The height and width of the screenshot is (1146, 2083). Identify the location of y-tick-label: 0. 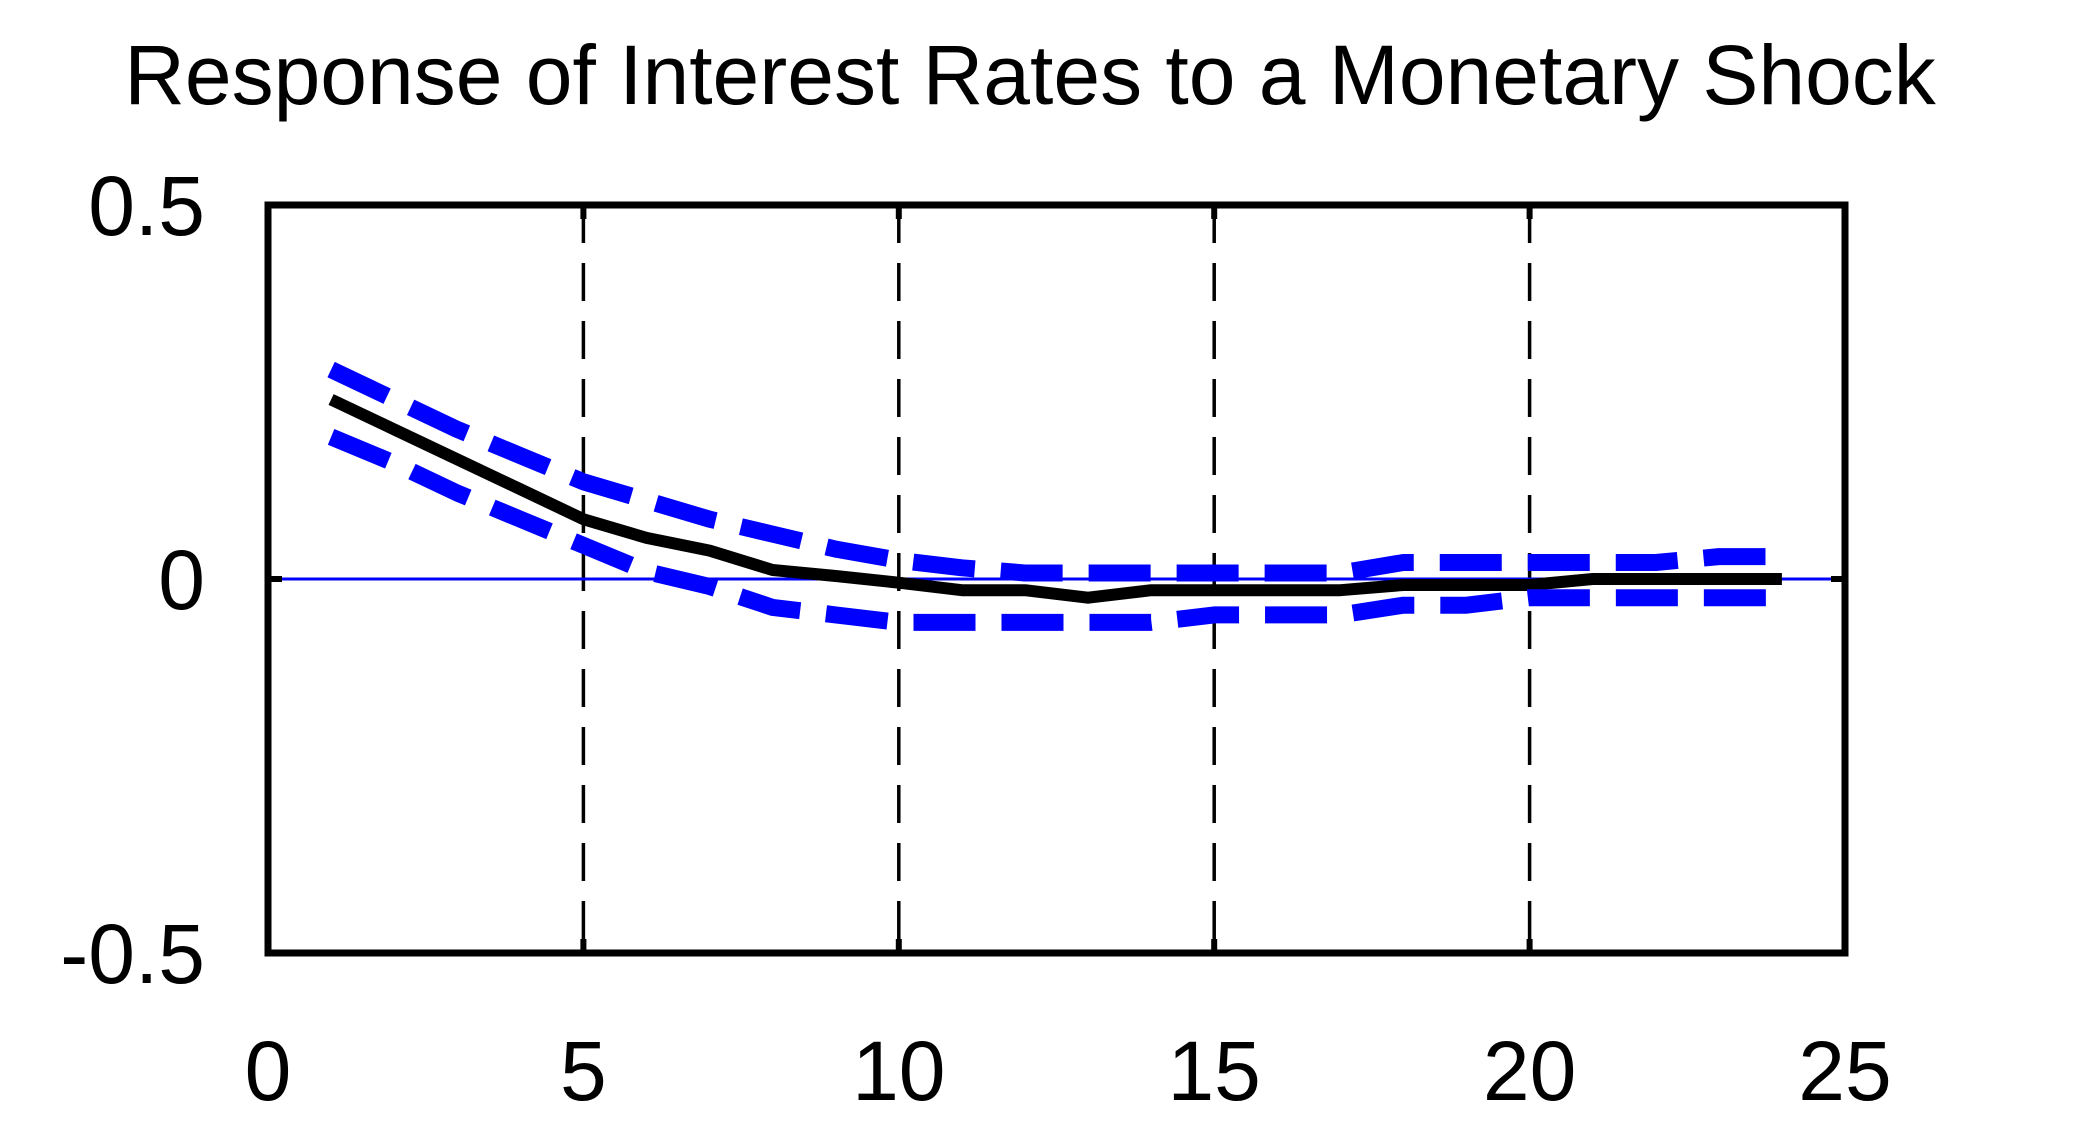
(181, 580).